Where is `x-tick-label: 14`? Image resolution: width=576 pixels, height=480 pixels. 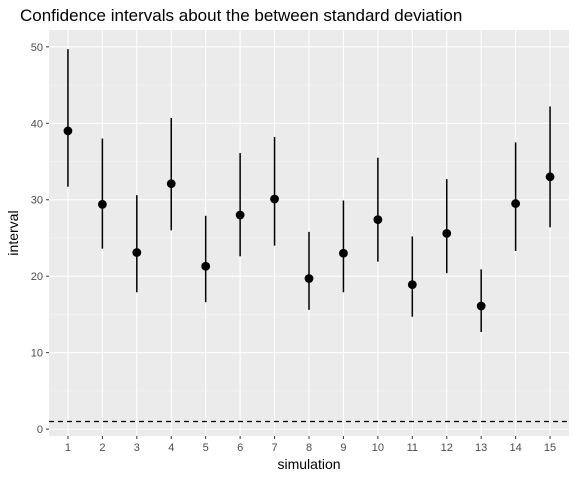 x-tick-label: 14 is located at coordinates (515, 448).